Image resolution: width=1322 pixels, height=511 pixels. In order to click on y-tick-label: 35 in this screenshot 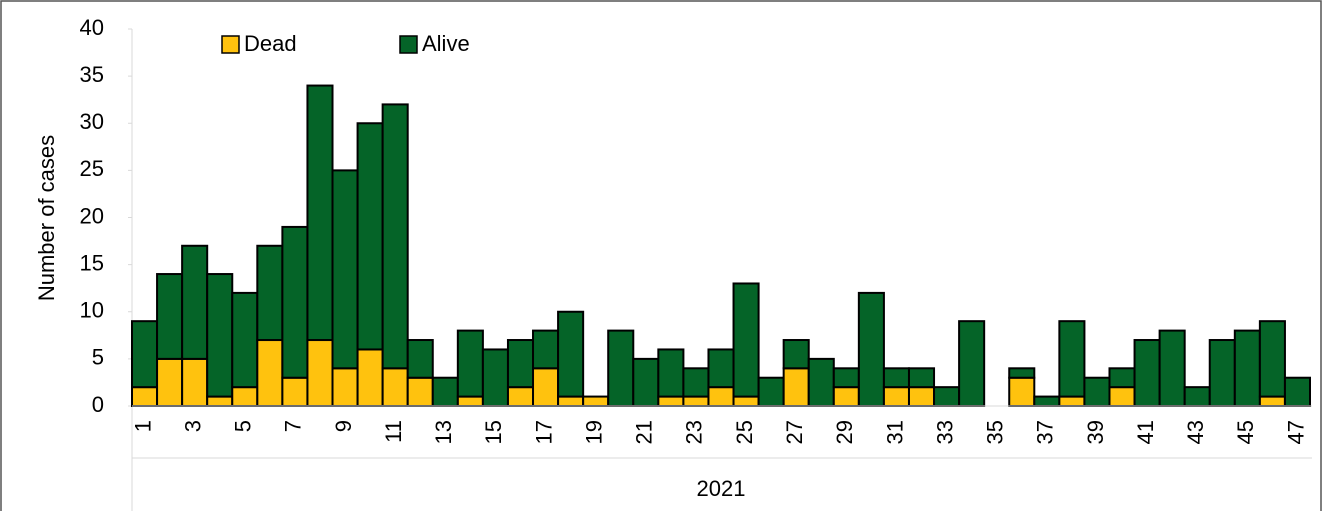, I will do `click(92, 74)`.